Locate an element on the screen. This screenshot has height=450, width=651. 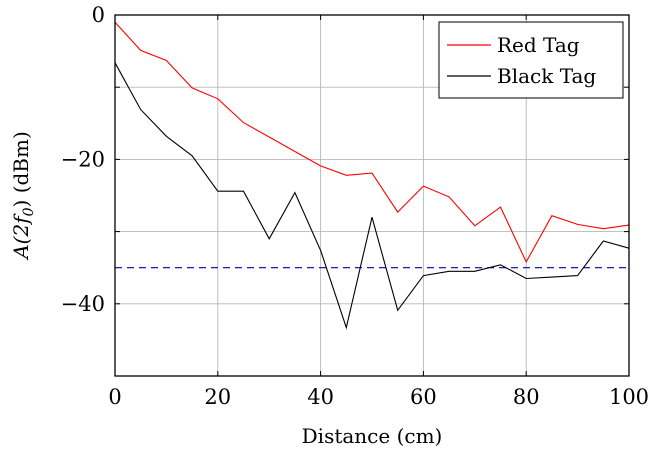
y-axis-title-prefix: A(2f is located at coordinates (21, 237).